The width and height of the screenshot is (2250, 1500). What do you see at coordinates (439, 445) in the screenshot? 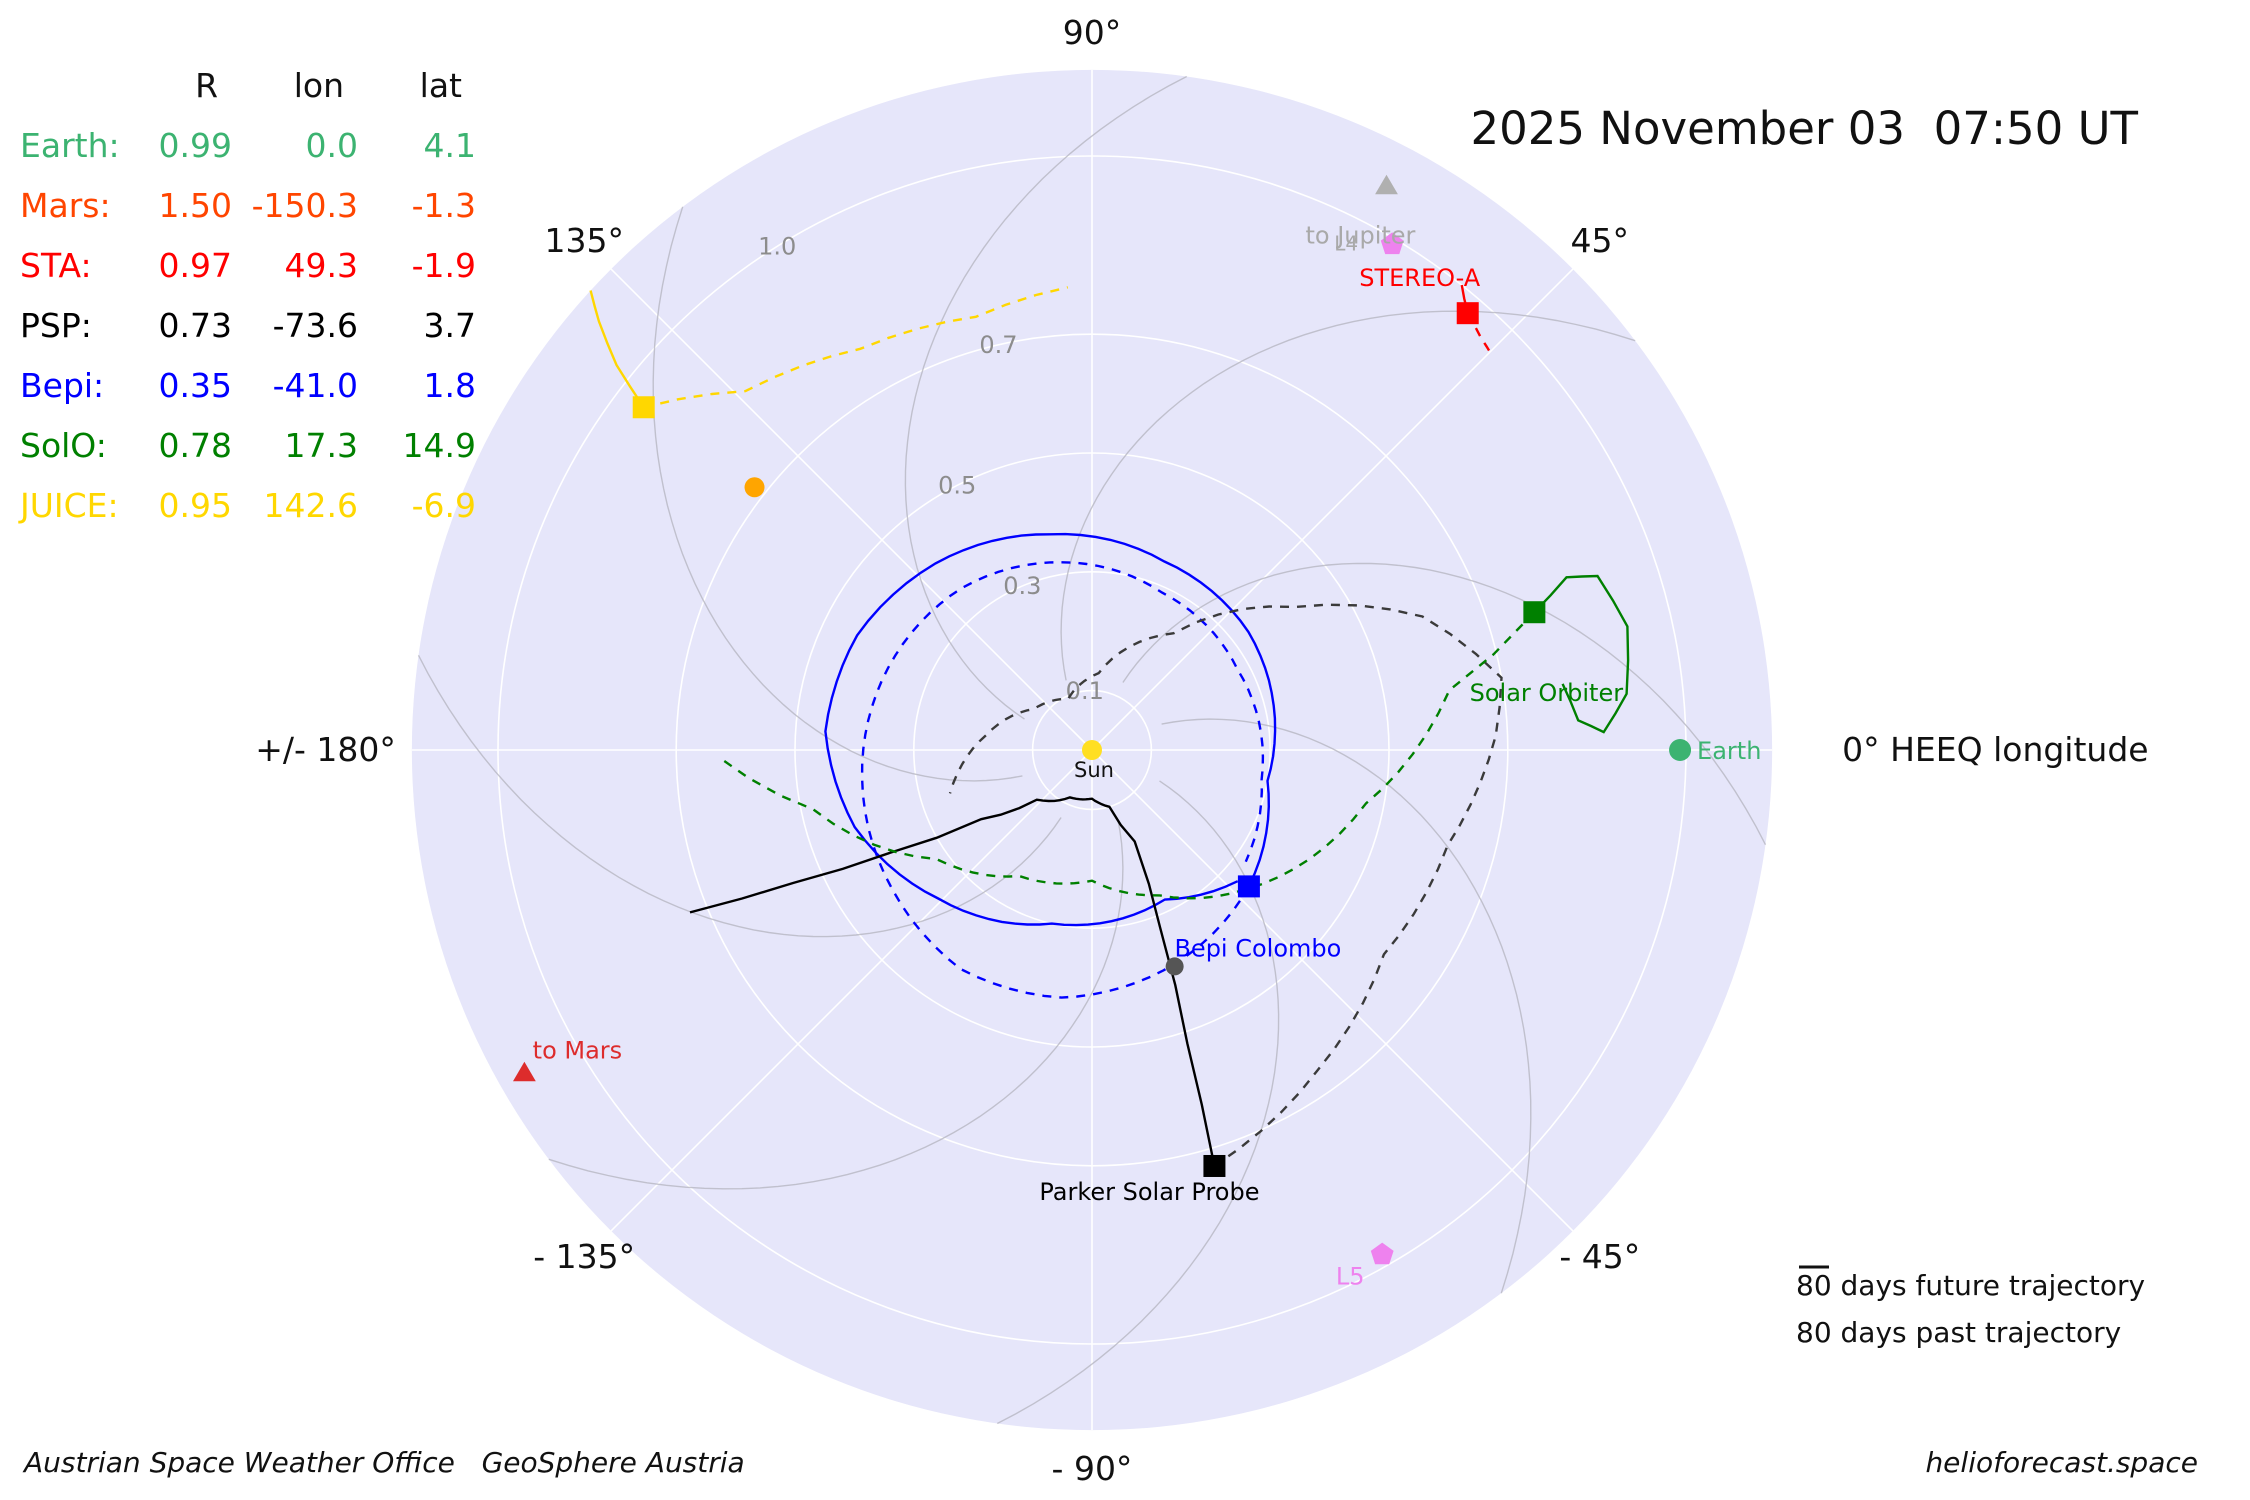
I see `ephemeris-lat-value: 14.9` at bounding box center [439, 445].